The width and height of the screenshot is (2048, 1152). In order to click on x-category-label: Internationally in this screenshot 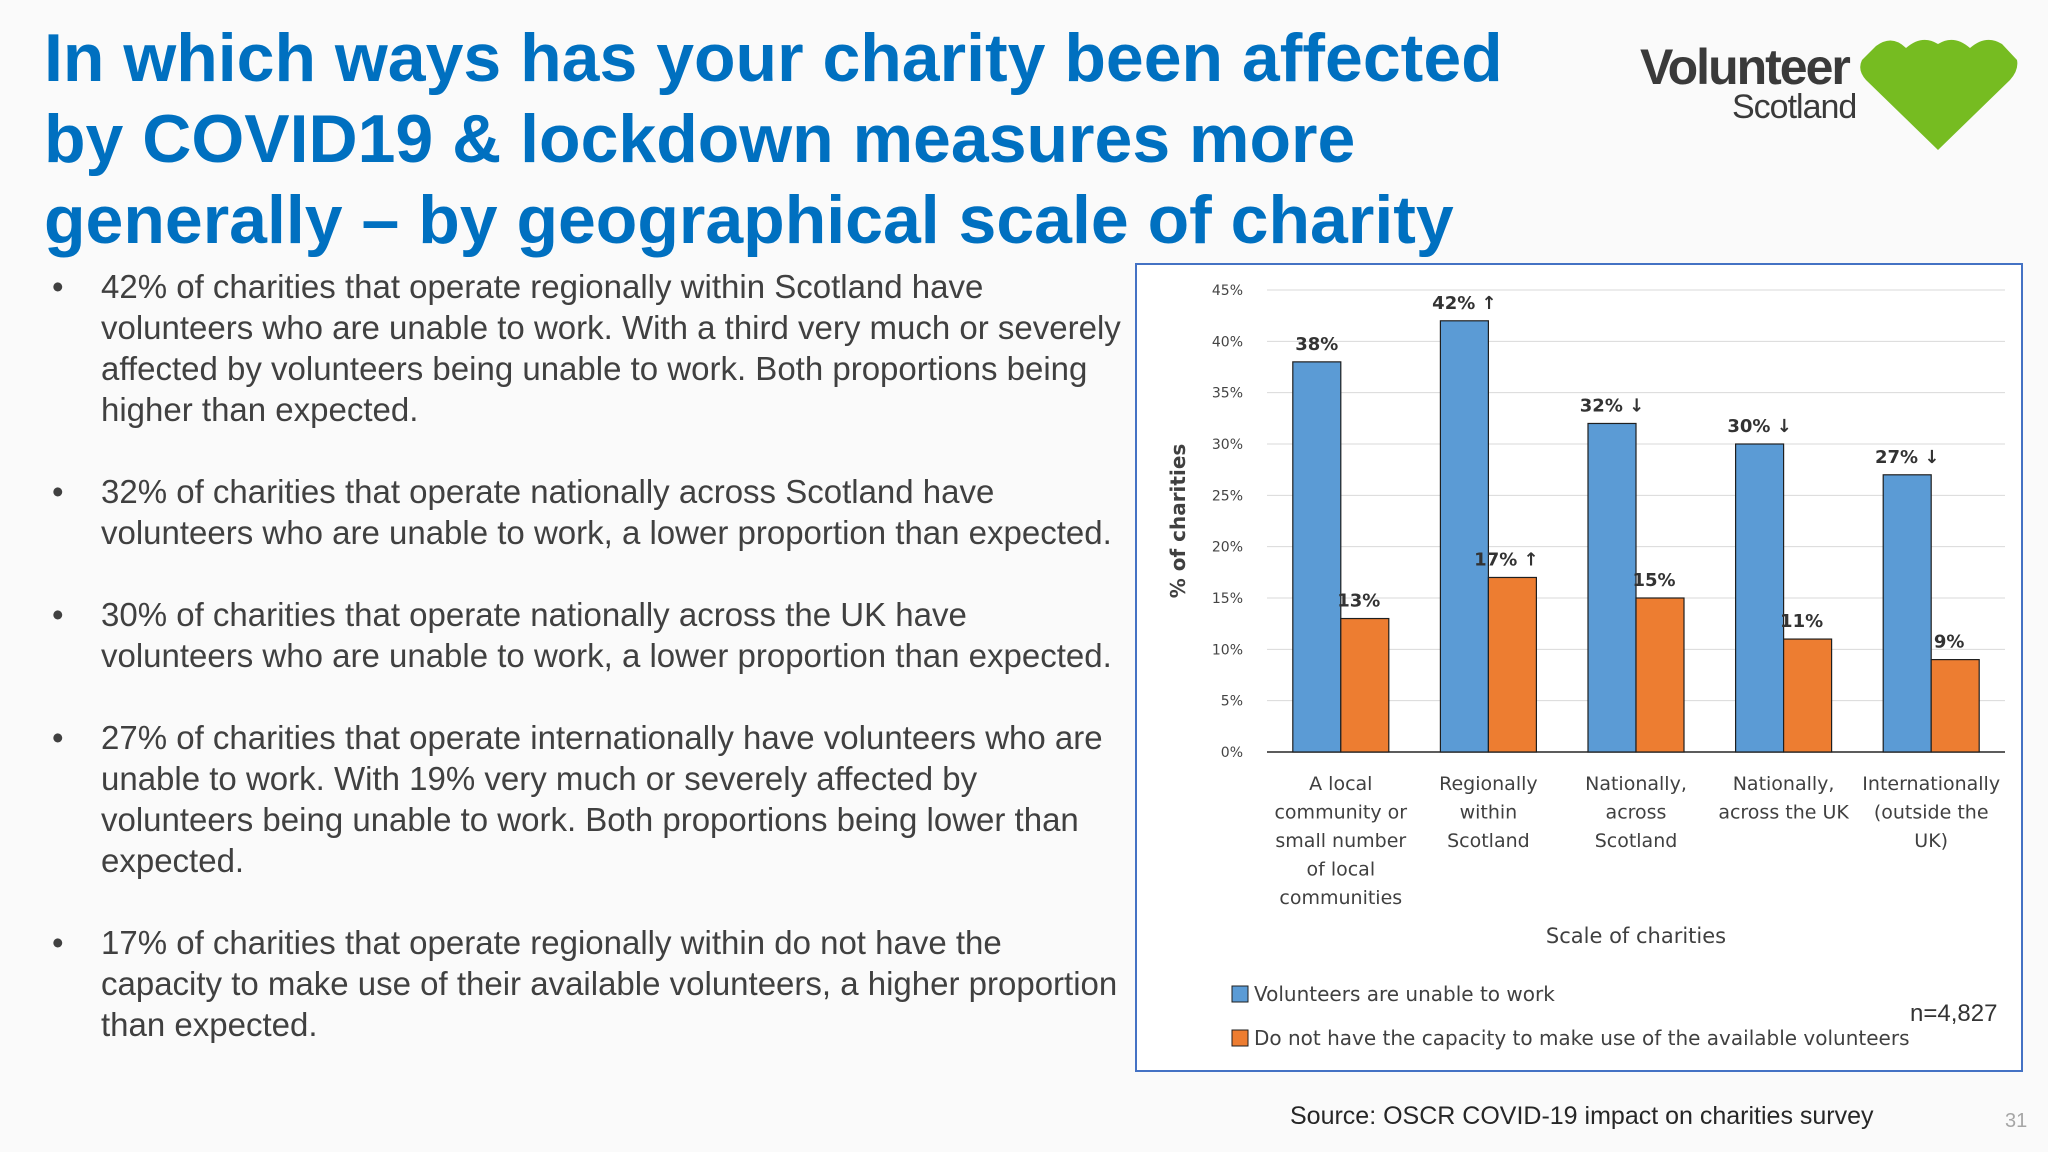, I will do `click(1931, 784)`.